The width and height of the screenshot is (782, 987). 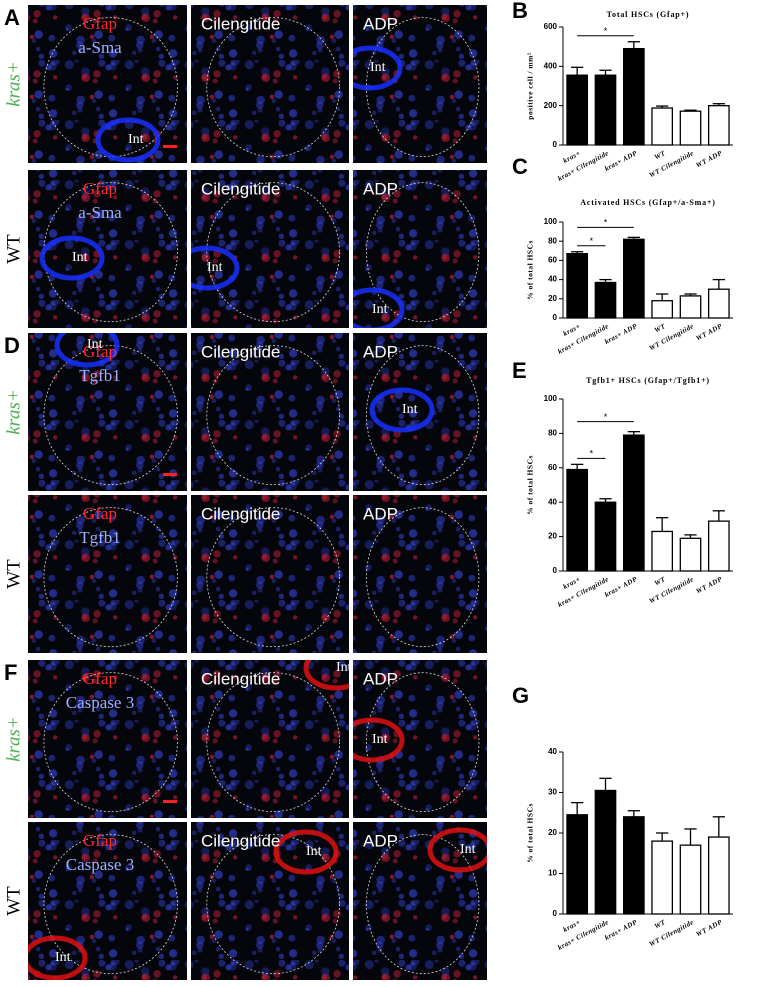 I want to click on y-axis-label: positive cell / mm², so click(x=530, y=86).